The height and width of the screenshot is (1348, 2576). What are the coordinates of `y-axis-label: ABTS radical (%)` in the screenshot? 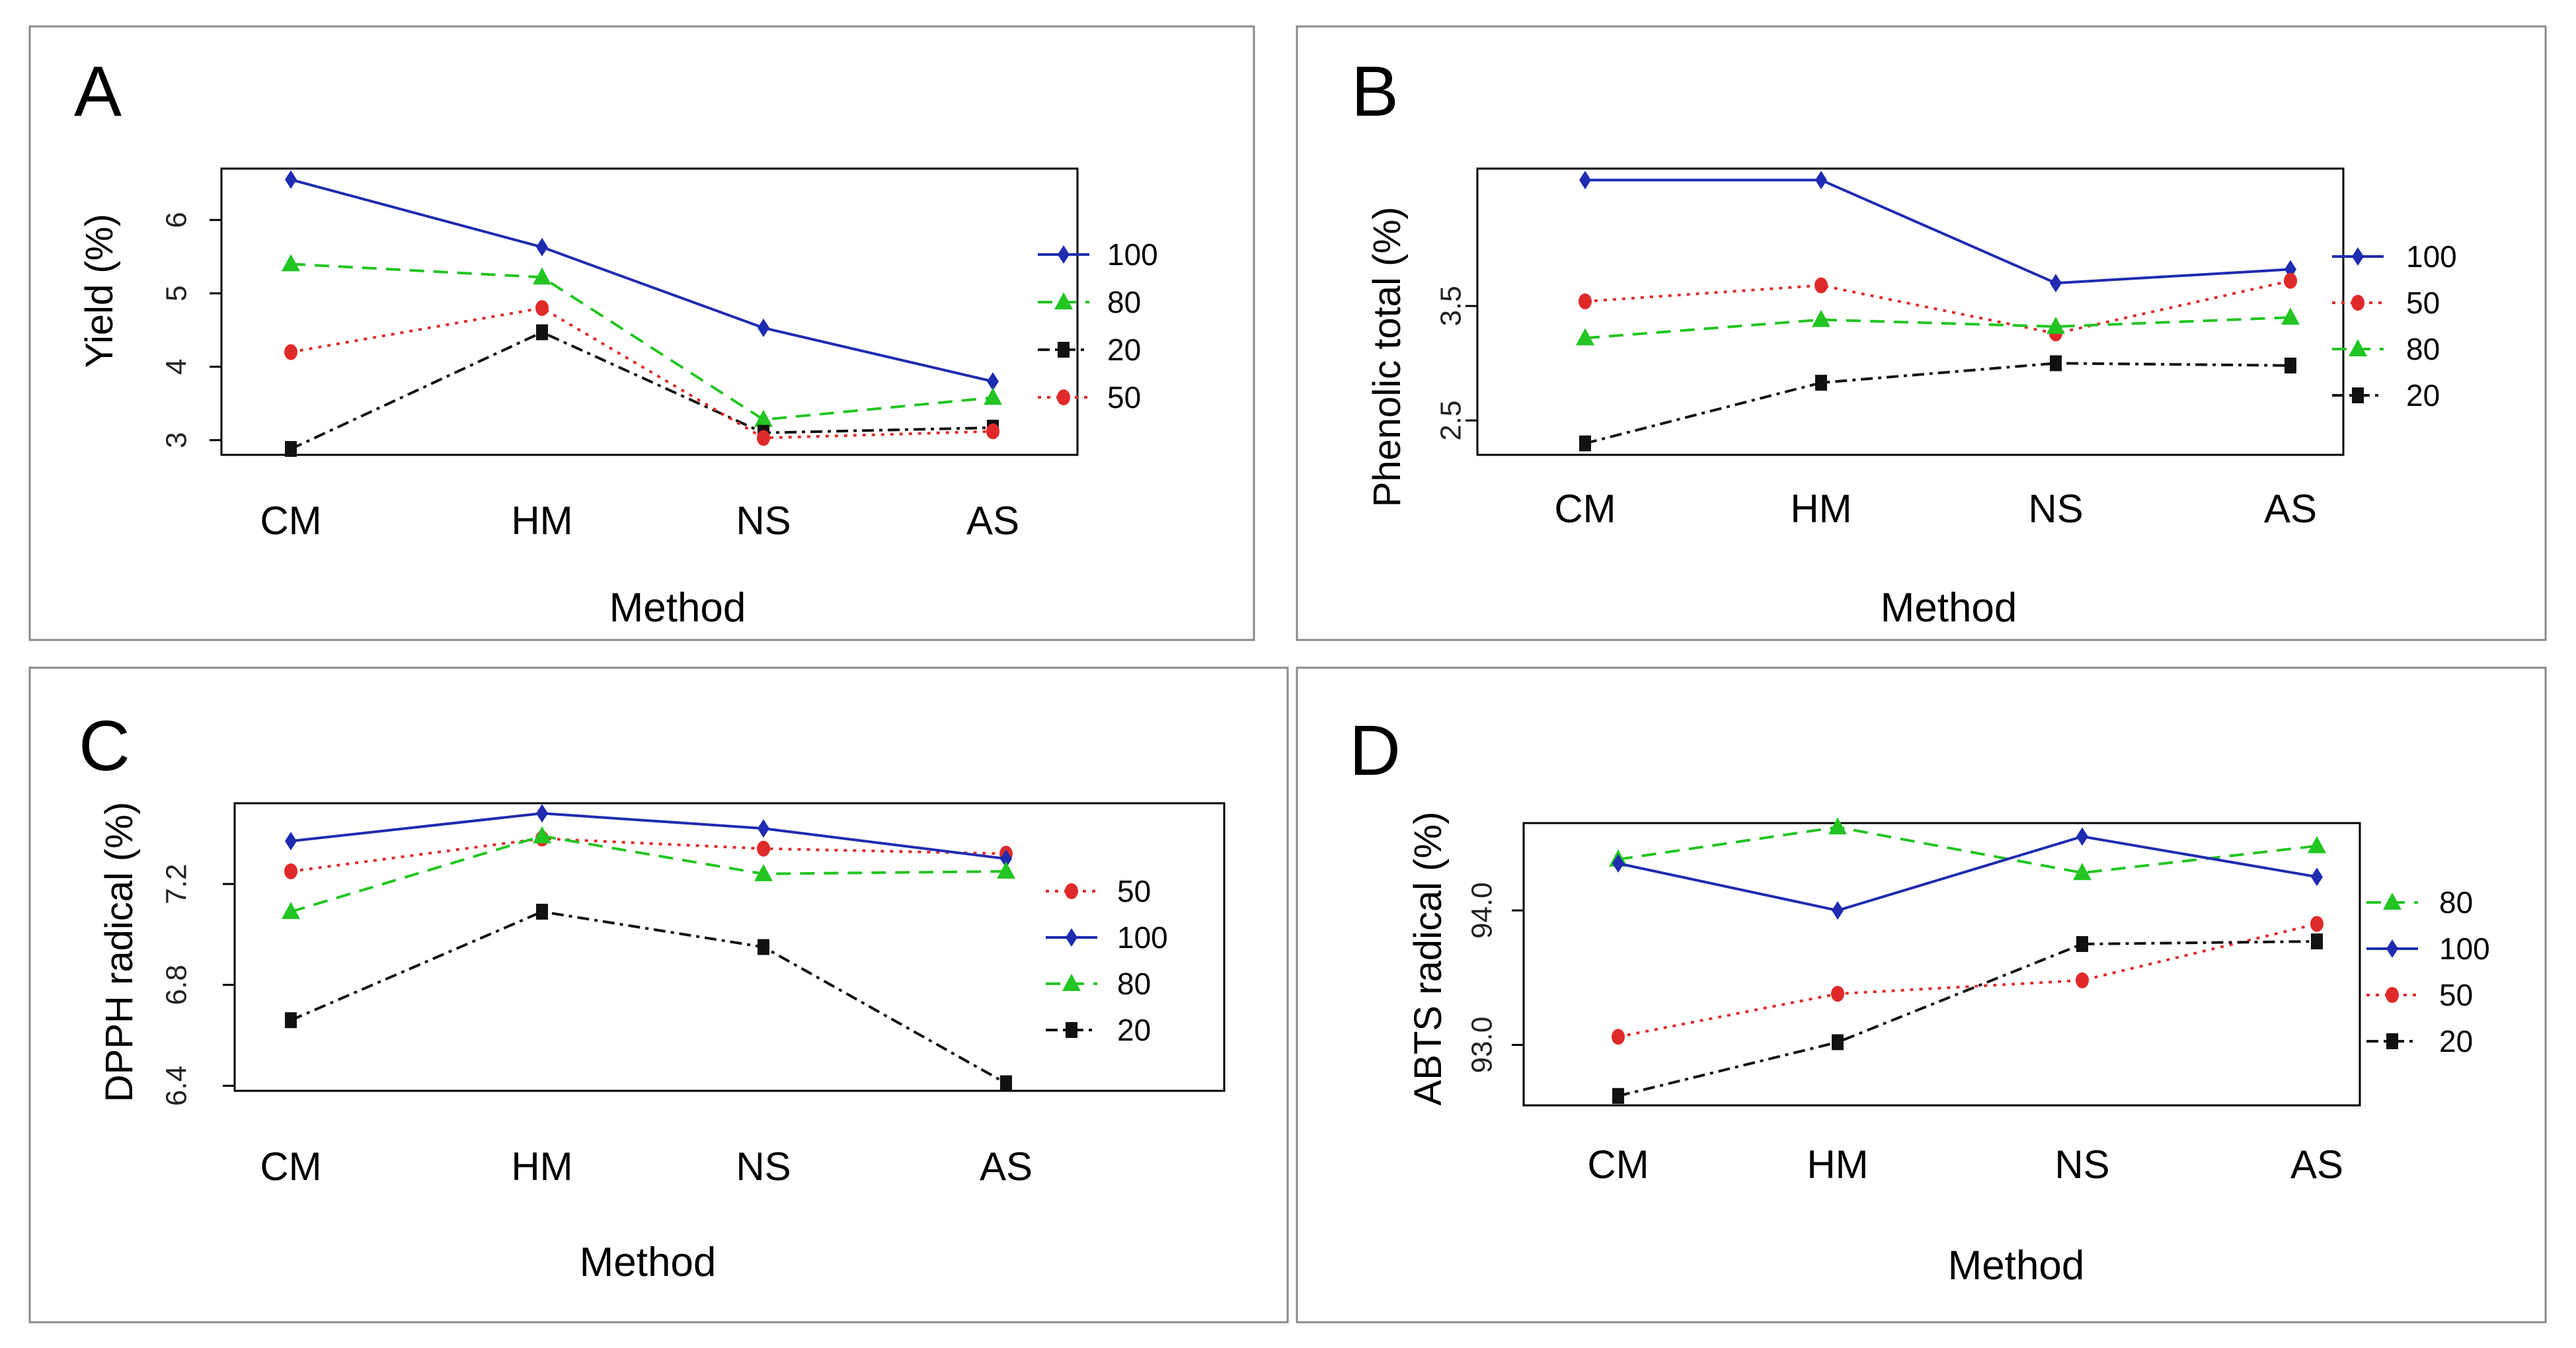 It's located at (1428, 959).